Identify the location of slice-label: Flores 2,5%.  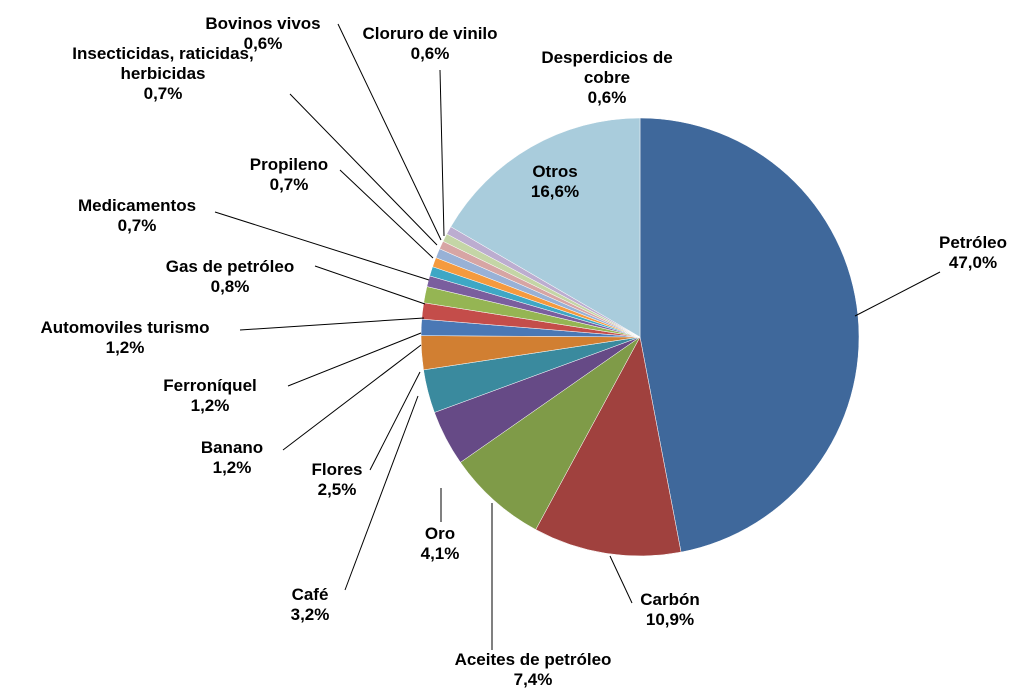
(337, 480).